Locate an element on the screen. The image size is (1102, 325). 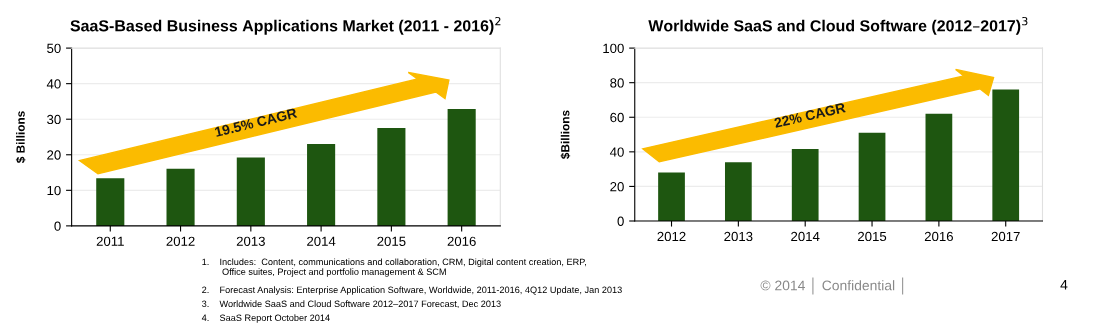
y-axis-title: $Billions is located at coordinates (565, 134).